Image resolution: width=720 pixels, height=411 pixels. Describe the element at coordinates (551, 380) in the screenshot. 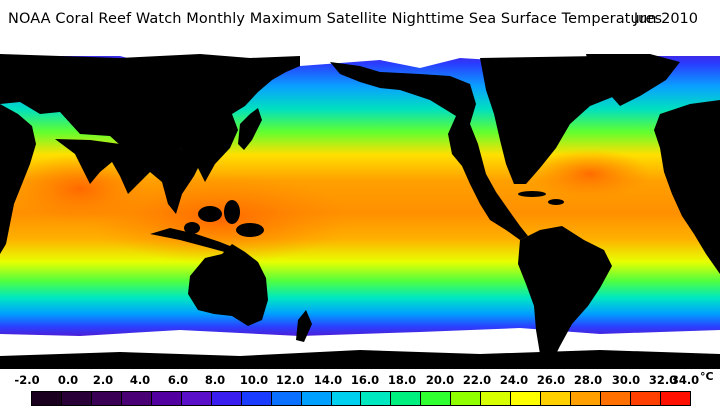

I see `legend-tick: 26.0` at that location.